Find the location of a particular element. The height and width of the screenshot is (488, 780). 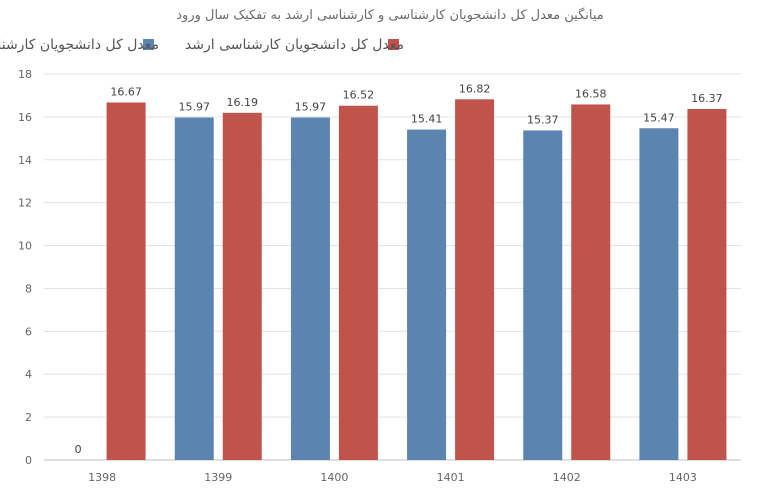

x-tick-label: 1400 is located at coordinates (334, 477).